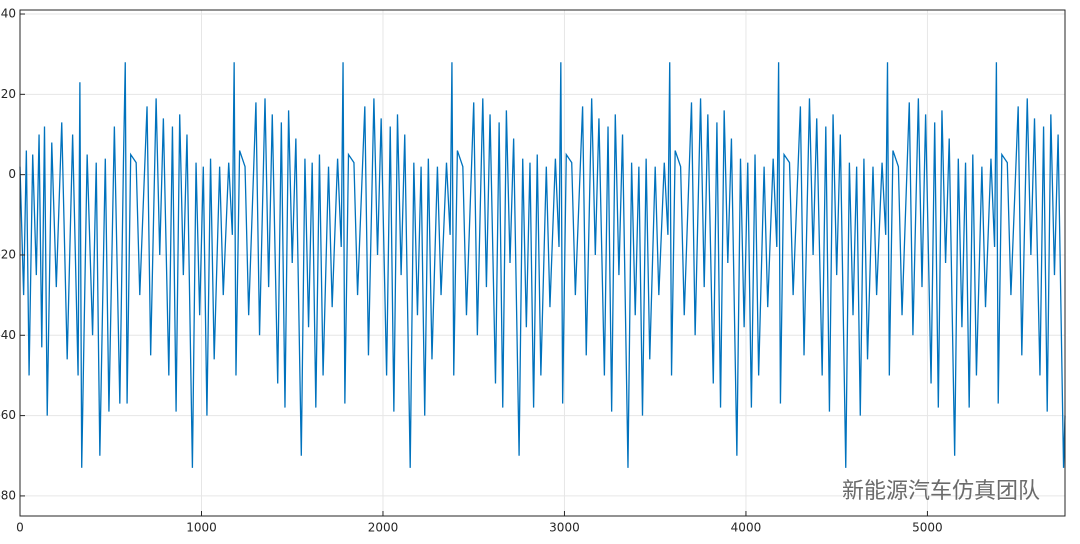 The height and width of the screenshot is (544, 1080). Describe the element at coordinates (8, 415) in the screenshot. I see `y-tick-label: -60` at that location.